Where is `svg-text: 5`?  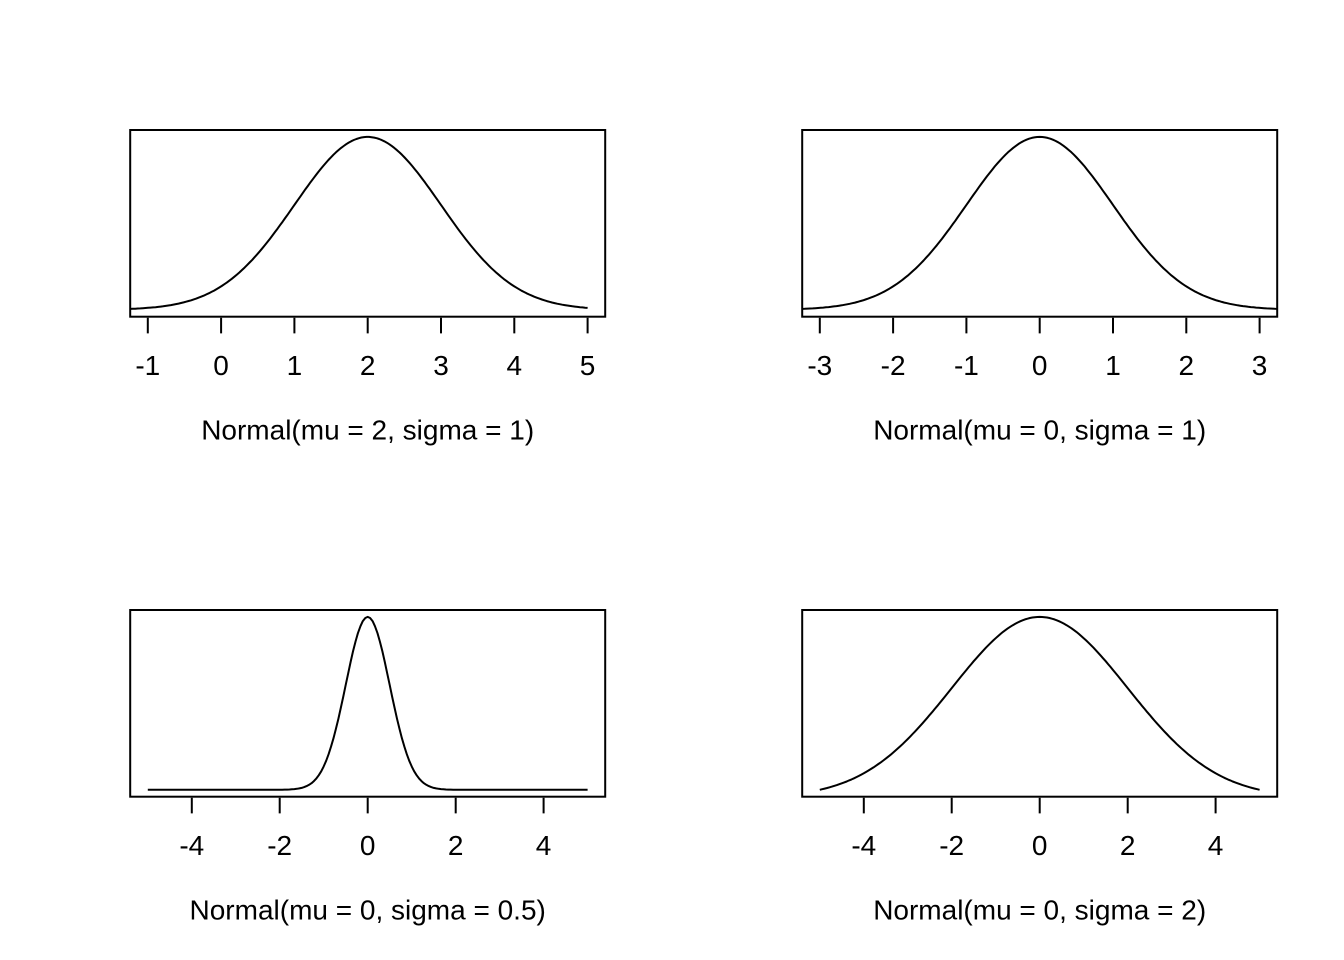
svg-text: 5 is located at coordinates (588, 365).